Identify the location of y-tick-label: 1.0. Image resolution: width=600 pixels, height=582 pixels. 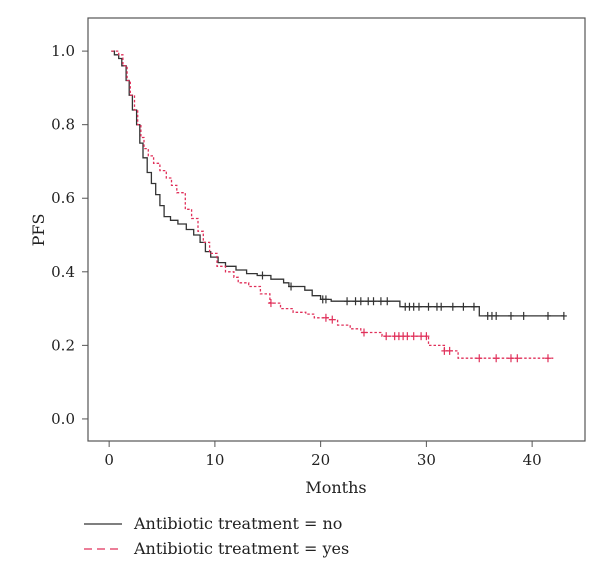
(63, 51).